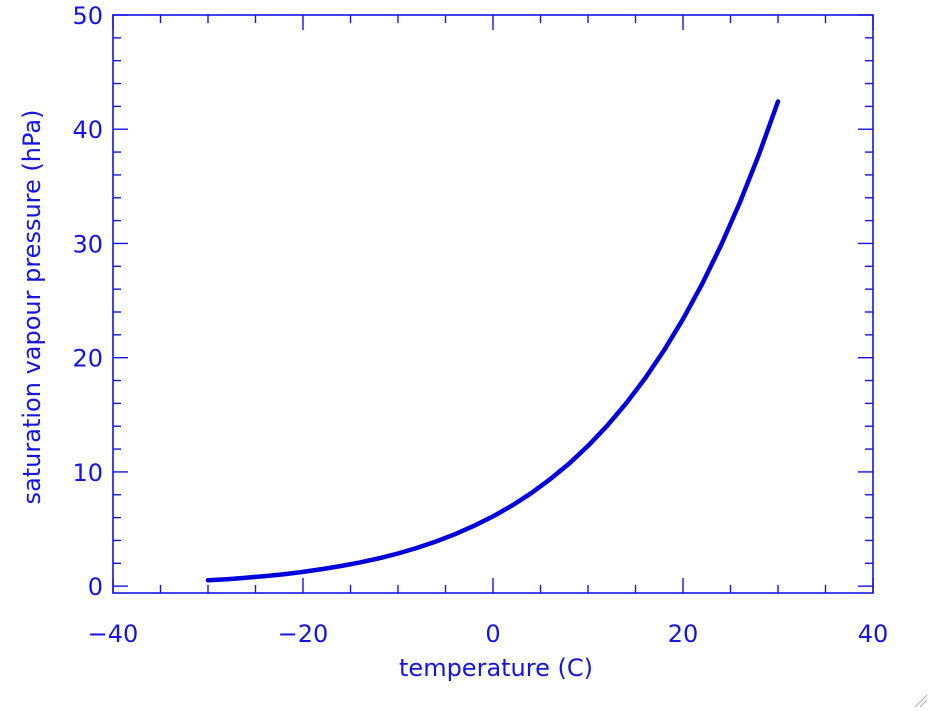  I want to click on y-tick-label: 20, so click(87, 359).